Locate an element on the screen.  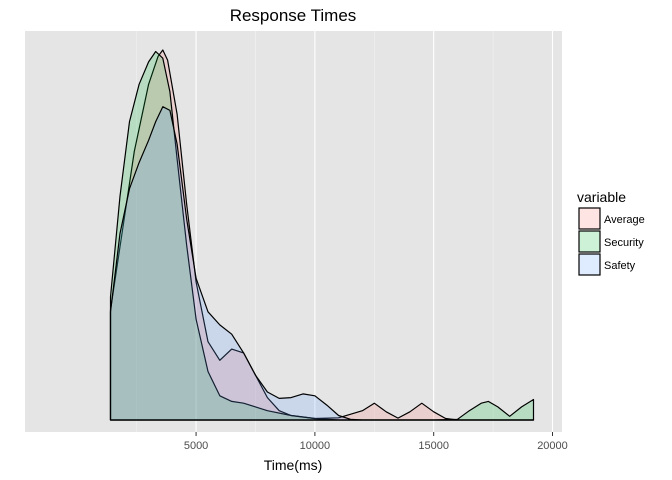
legend-label-average: Average is located at coordinates (624, 220).